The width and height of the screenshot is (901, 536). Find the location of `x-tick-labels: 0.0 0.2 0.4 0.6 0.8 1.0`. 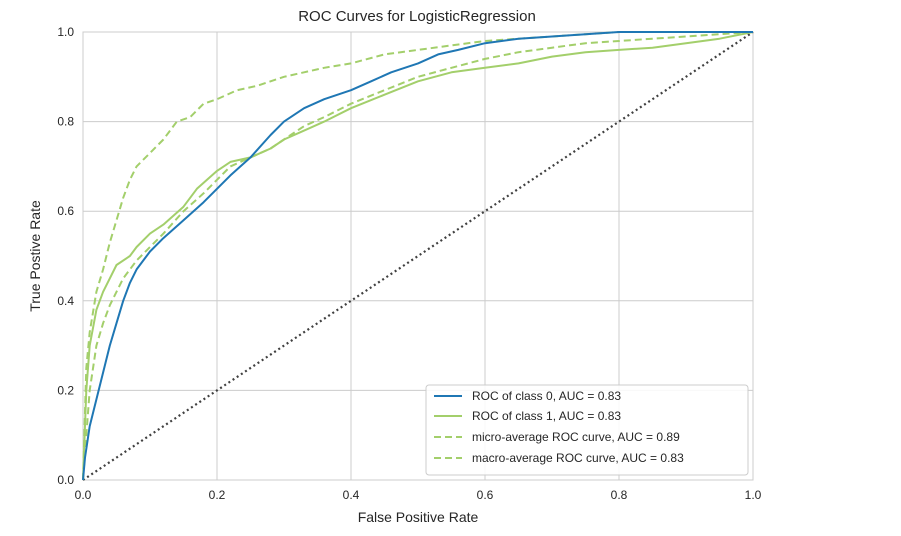

x-tick-labels: 0.0 0.2 0.4 0.6 0.8 1.0 is located at coordinates (418, 495).